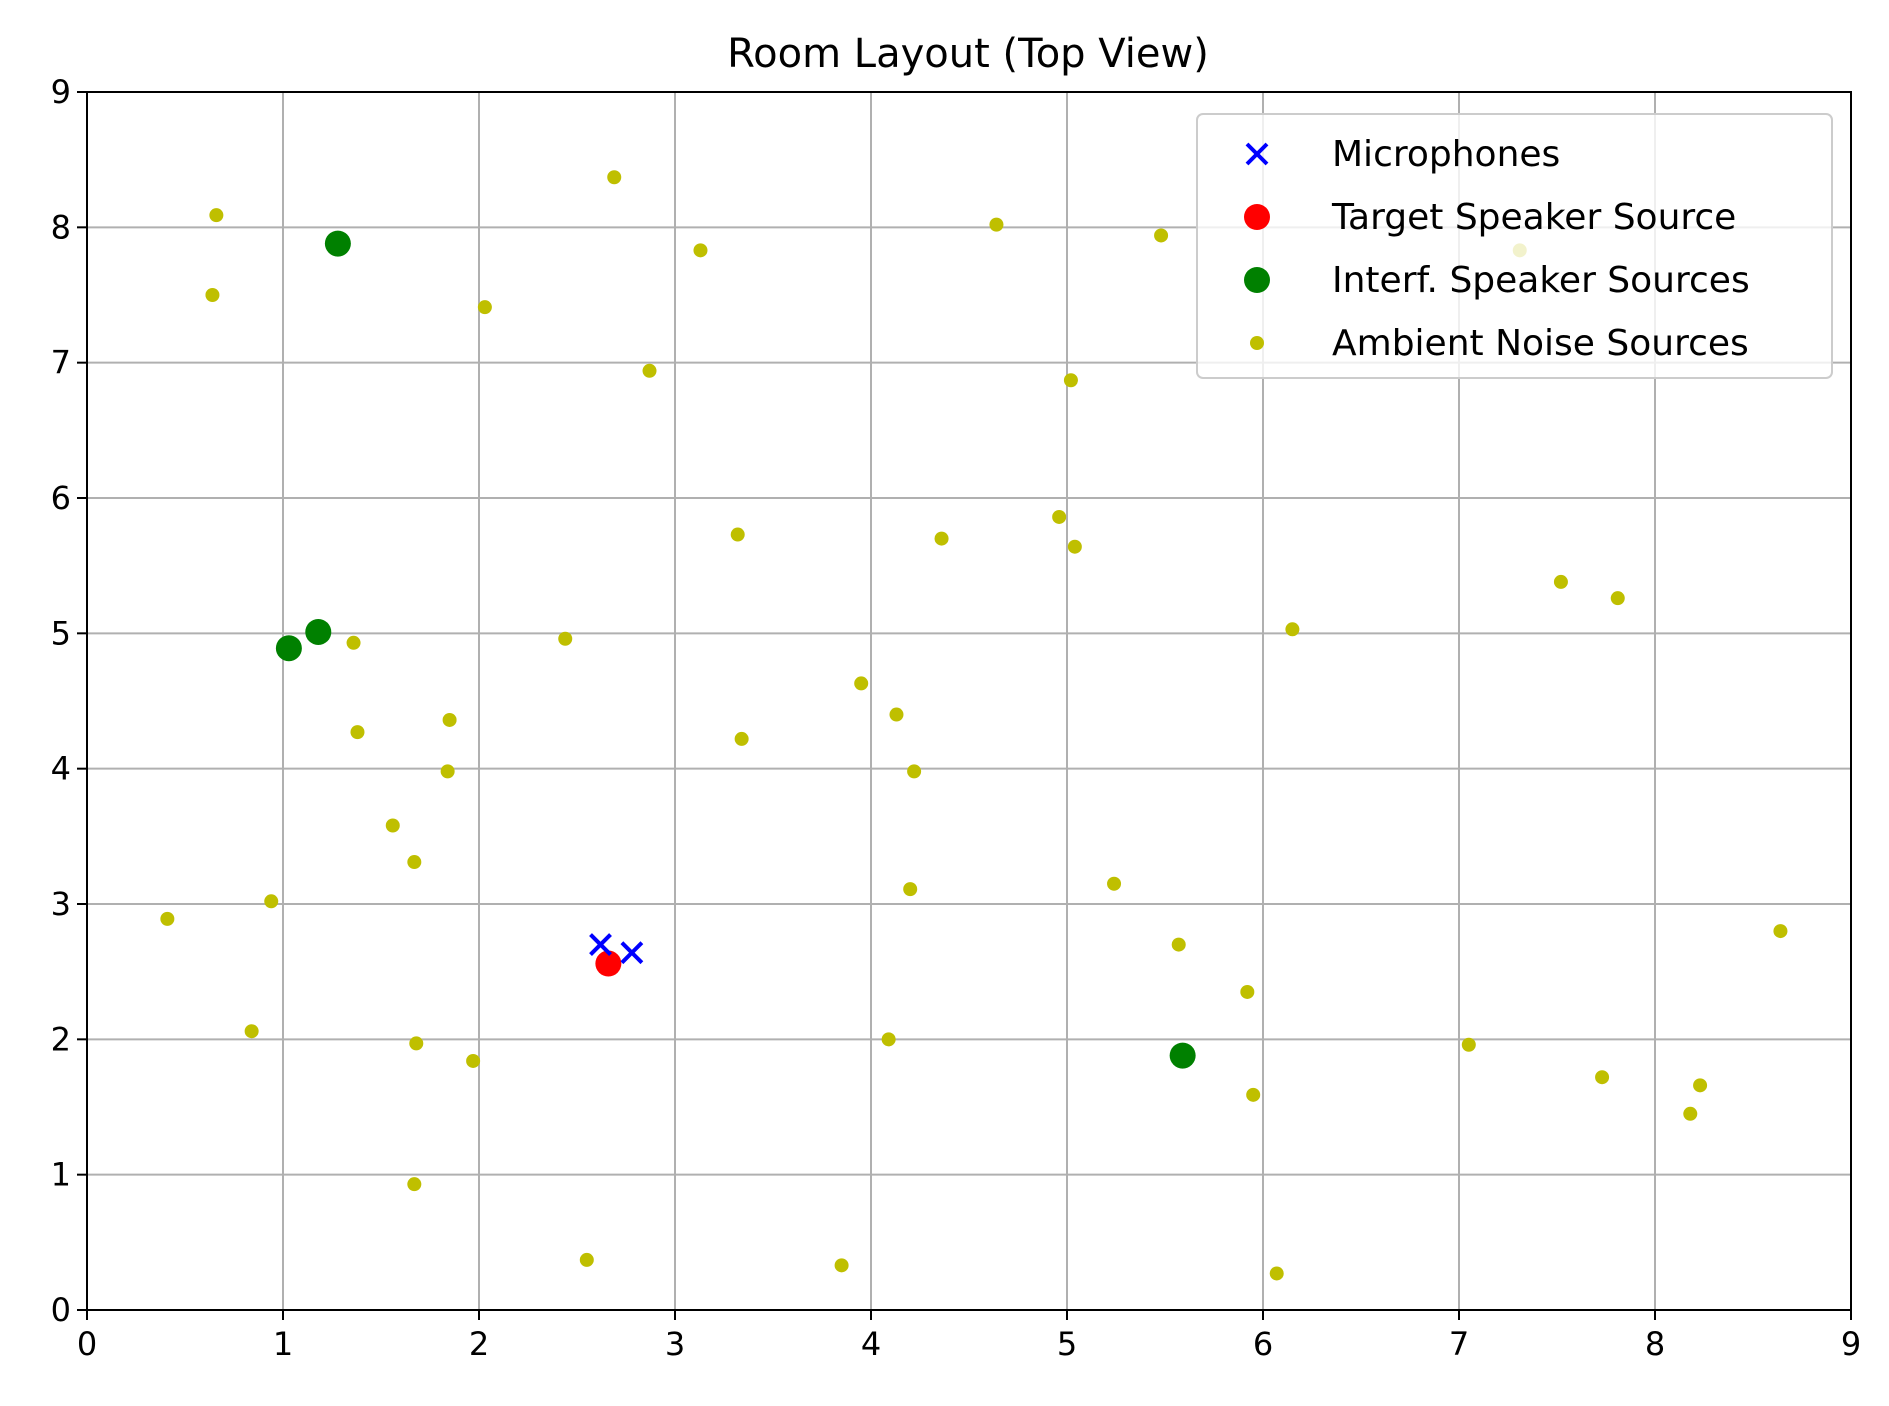 The height and width of the screenshot is (1406, 1889). What do you see at coordinates (61, 769) in the screenshot?
I see `y-tick-label: 4` at bounding box center [61, 769].